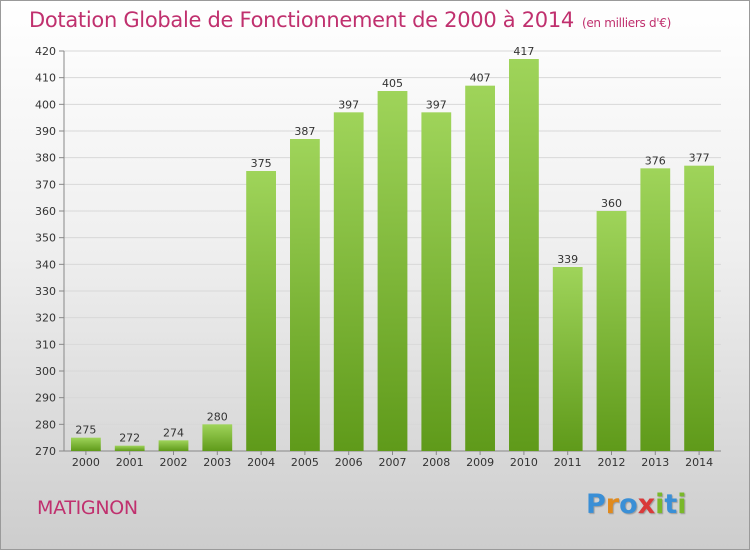  I want to click on logo-letter: P, so click(596, 504).